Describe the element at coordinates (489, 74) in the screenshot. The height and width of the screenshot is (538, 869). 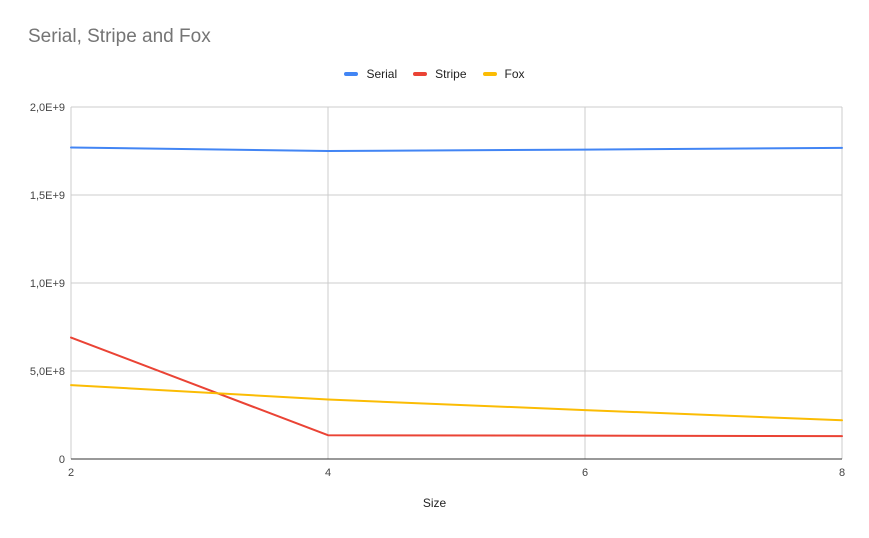
I see `legend-swatch-fox` at that location.